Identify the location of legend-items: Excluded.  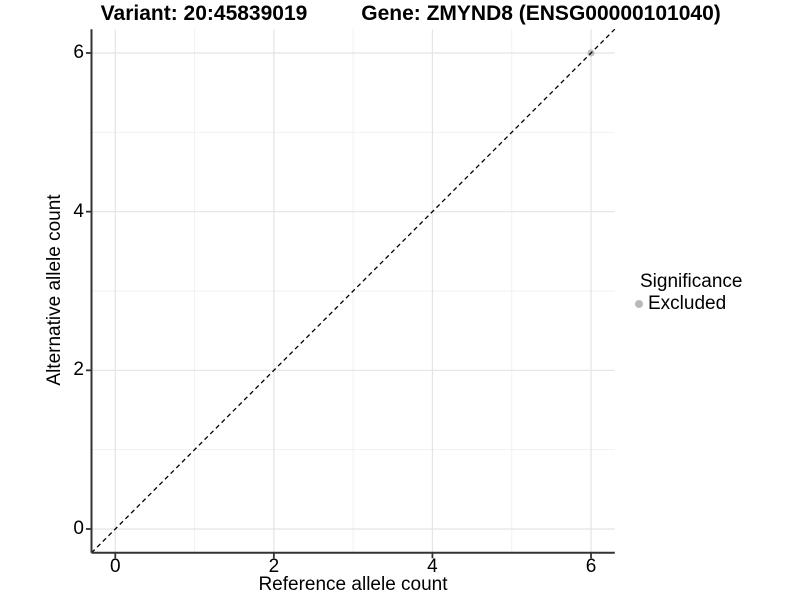
(686, 303).